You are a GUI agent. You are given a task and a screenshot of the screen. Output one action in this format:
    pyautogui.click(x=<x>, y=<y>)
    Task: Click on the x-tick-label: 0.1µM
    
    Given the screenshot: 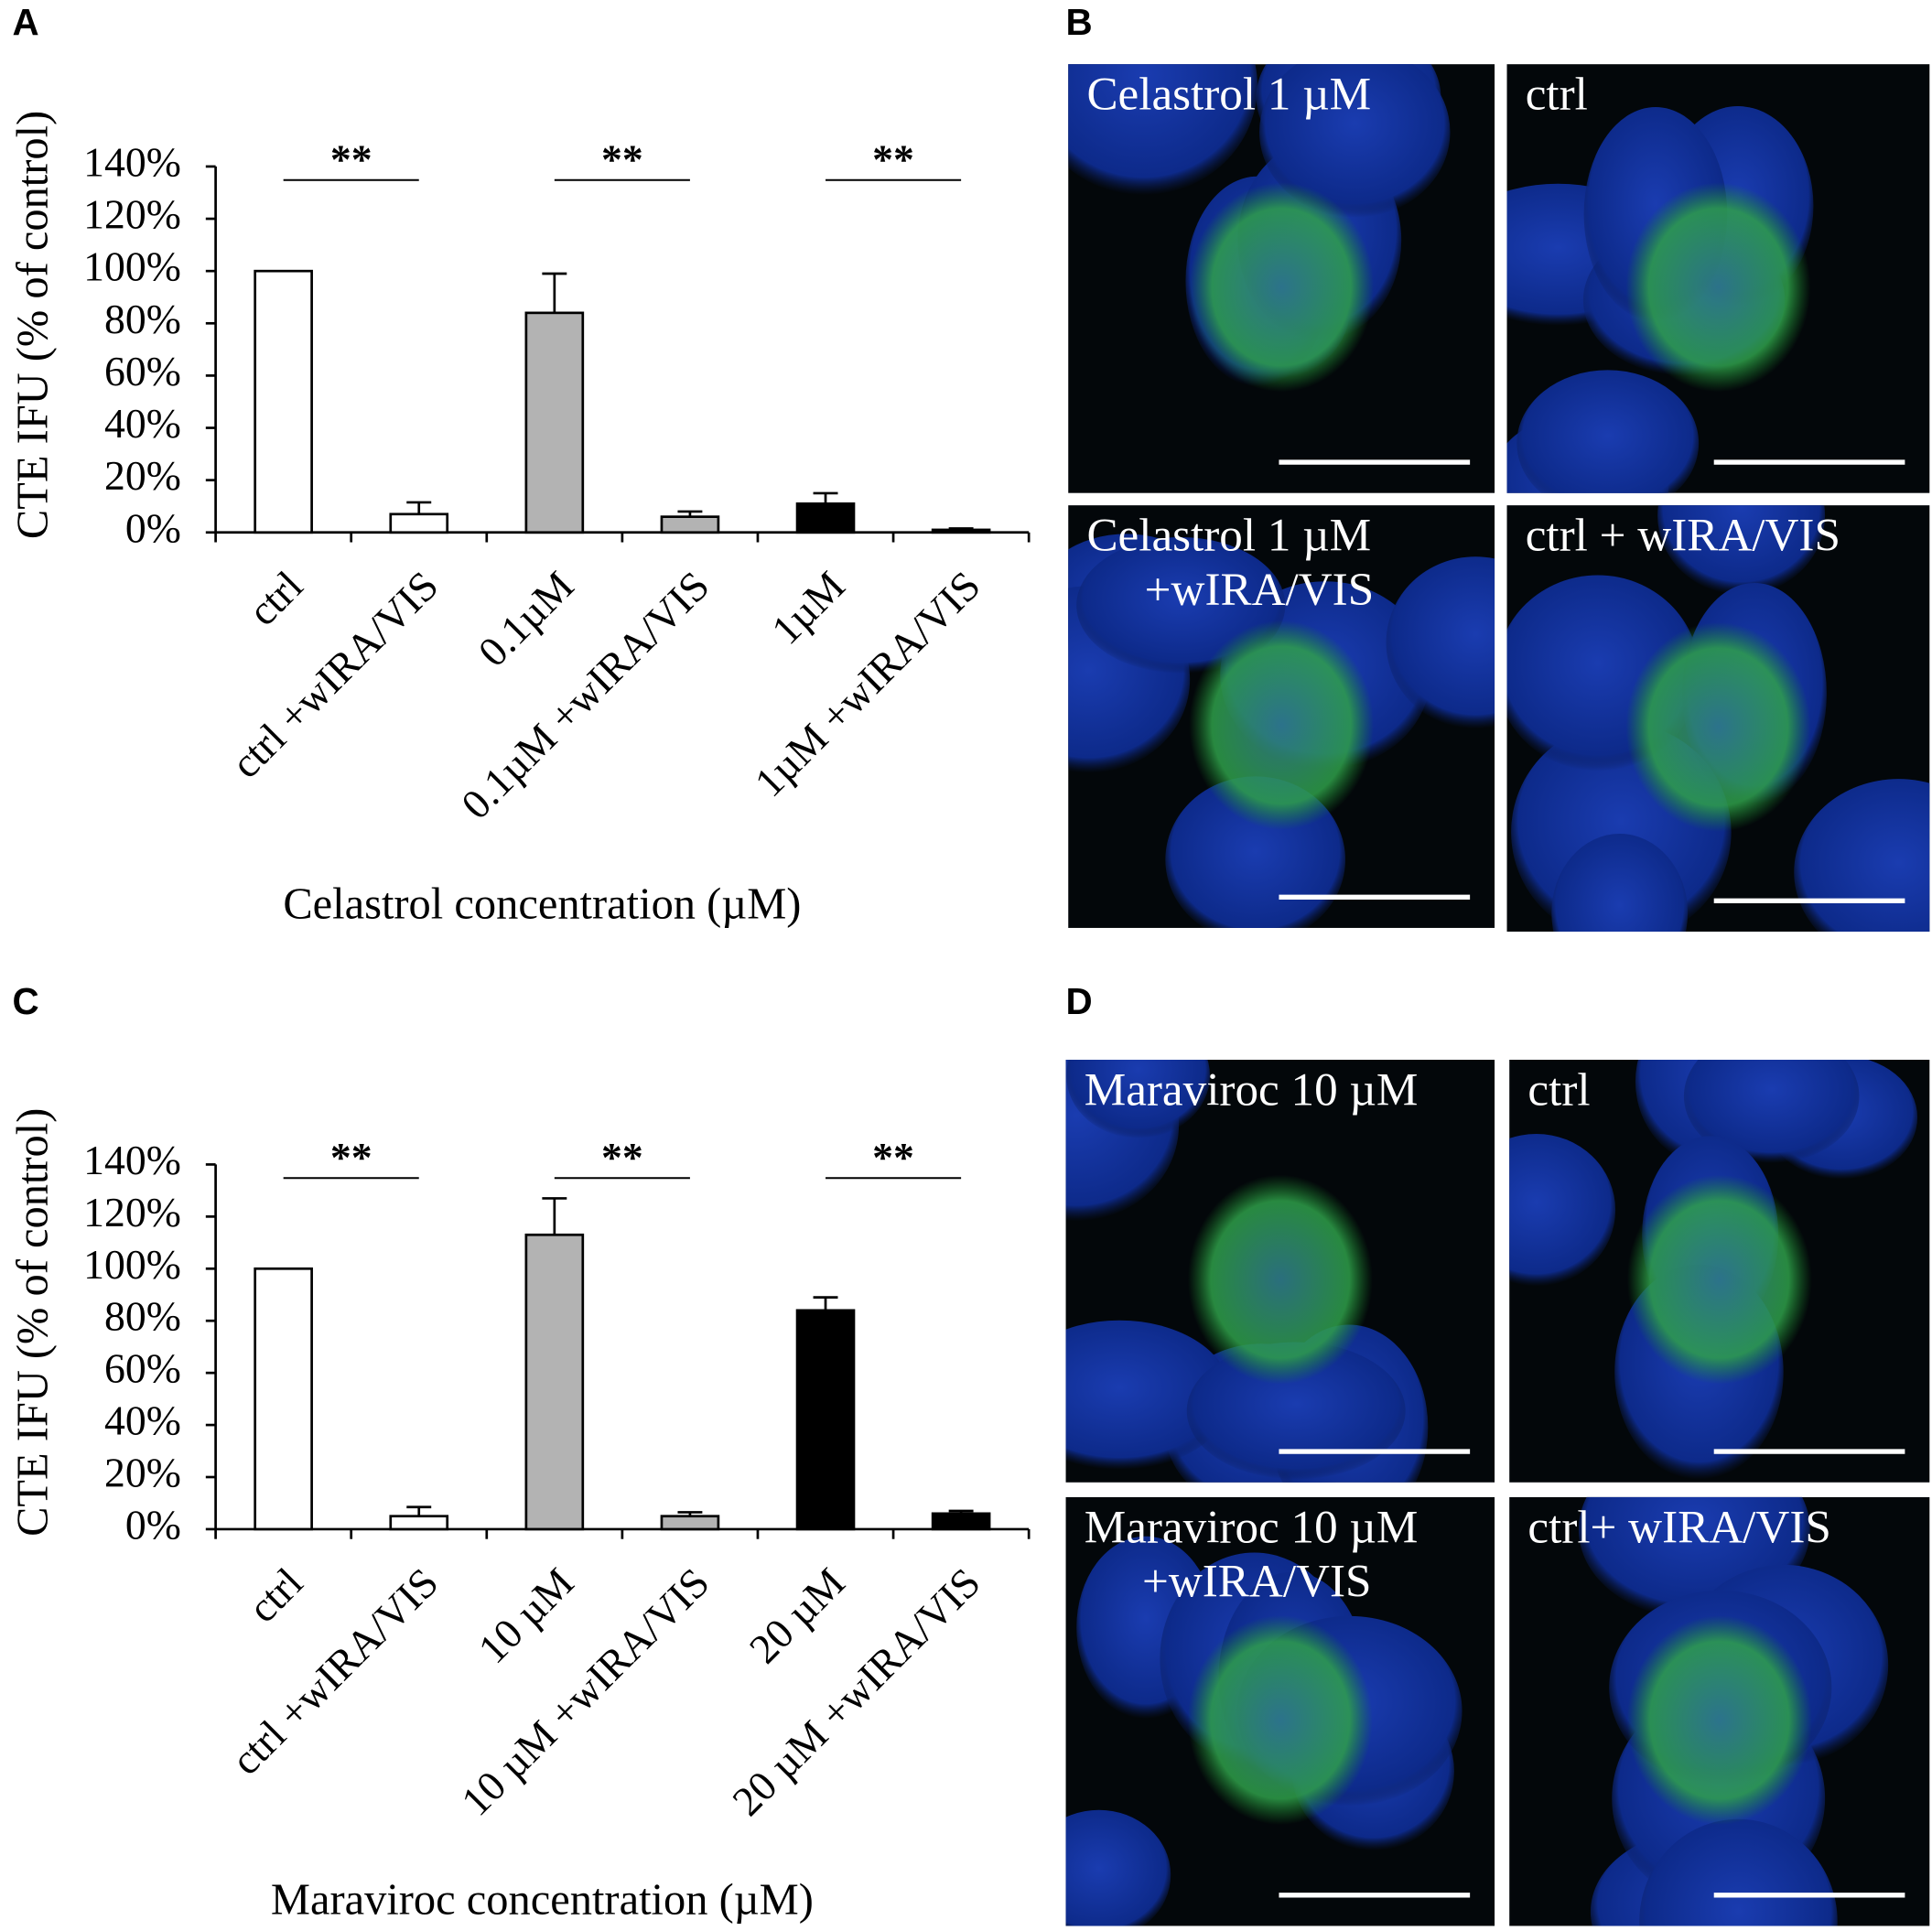 What is the action you would take?
    pyautogui.click(x=526, y=618)
    